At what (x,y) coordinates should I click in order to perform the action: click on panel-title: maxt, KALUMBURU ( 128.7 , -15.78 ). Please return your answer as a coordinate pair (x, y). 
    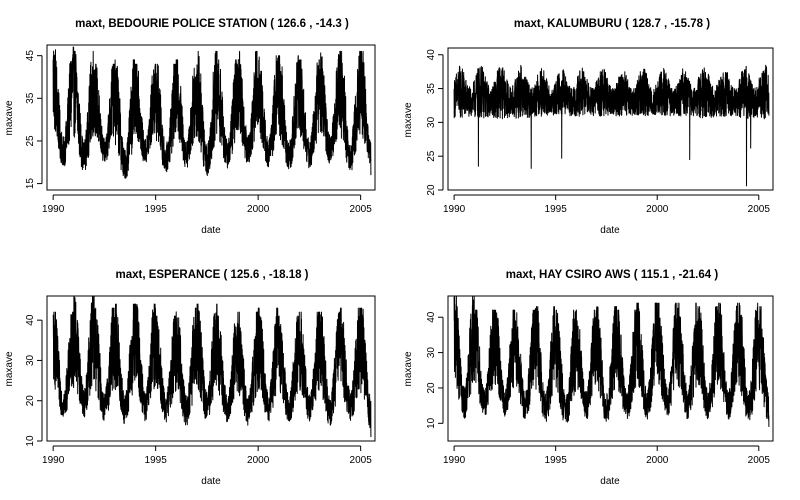
    Looking at the image, I should click on (612, 24).